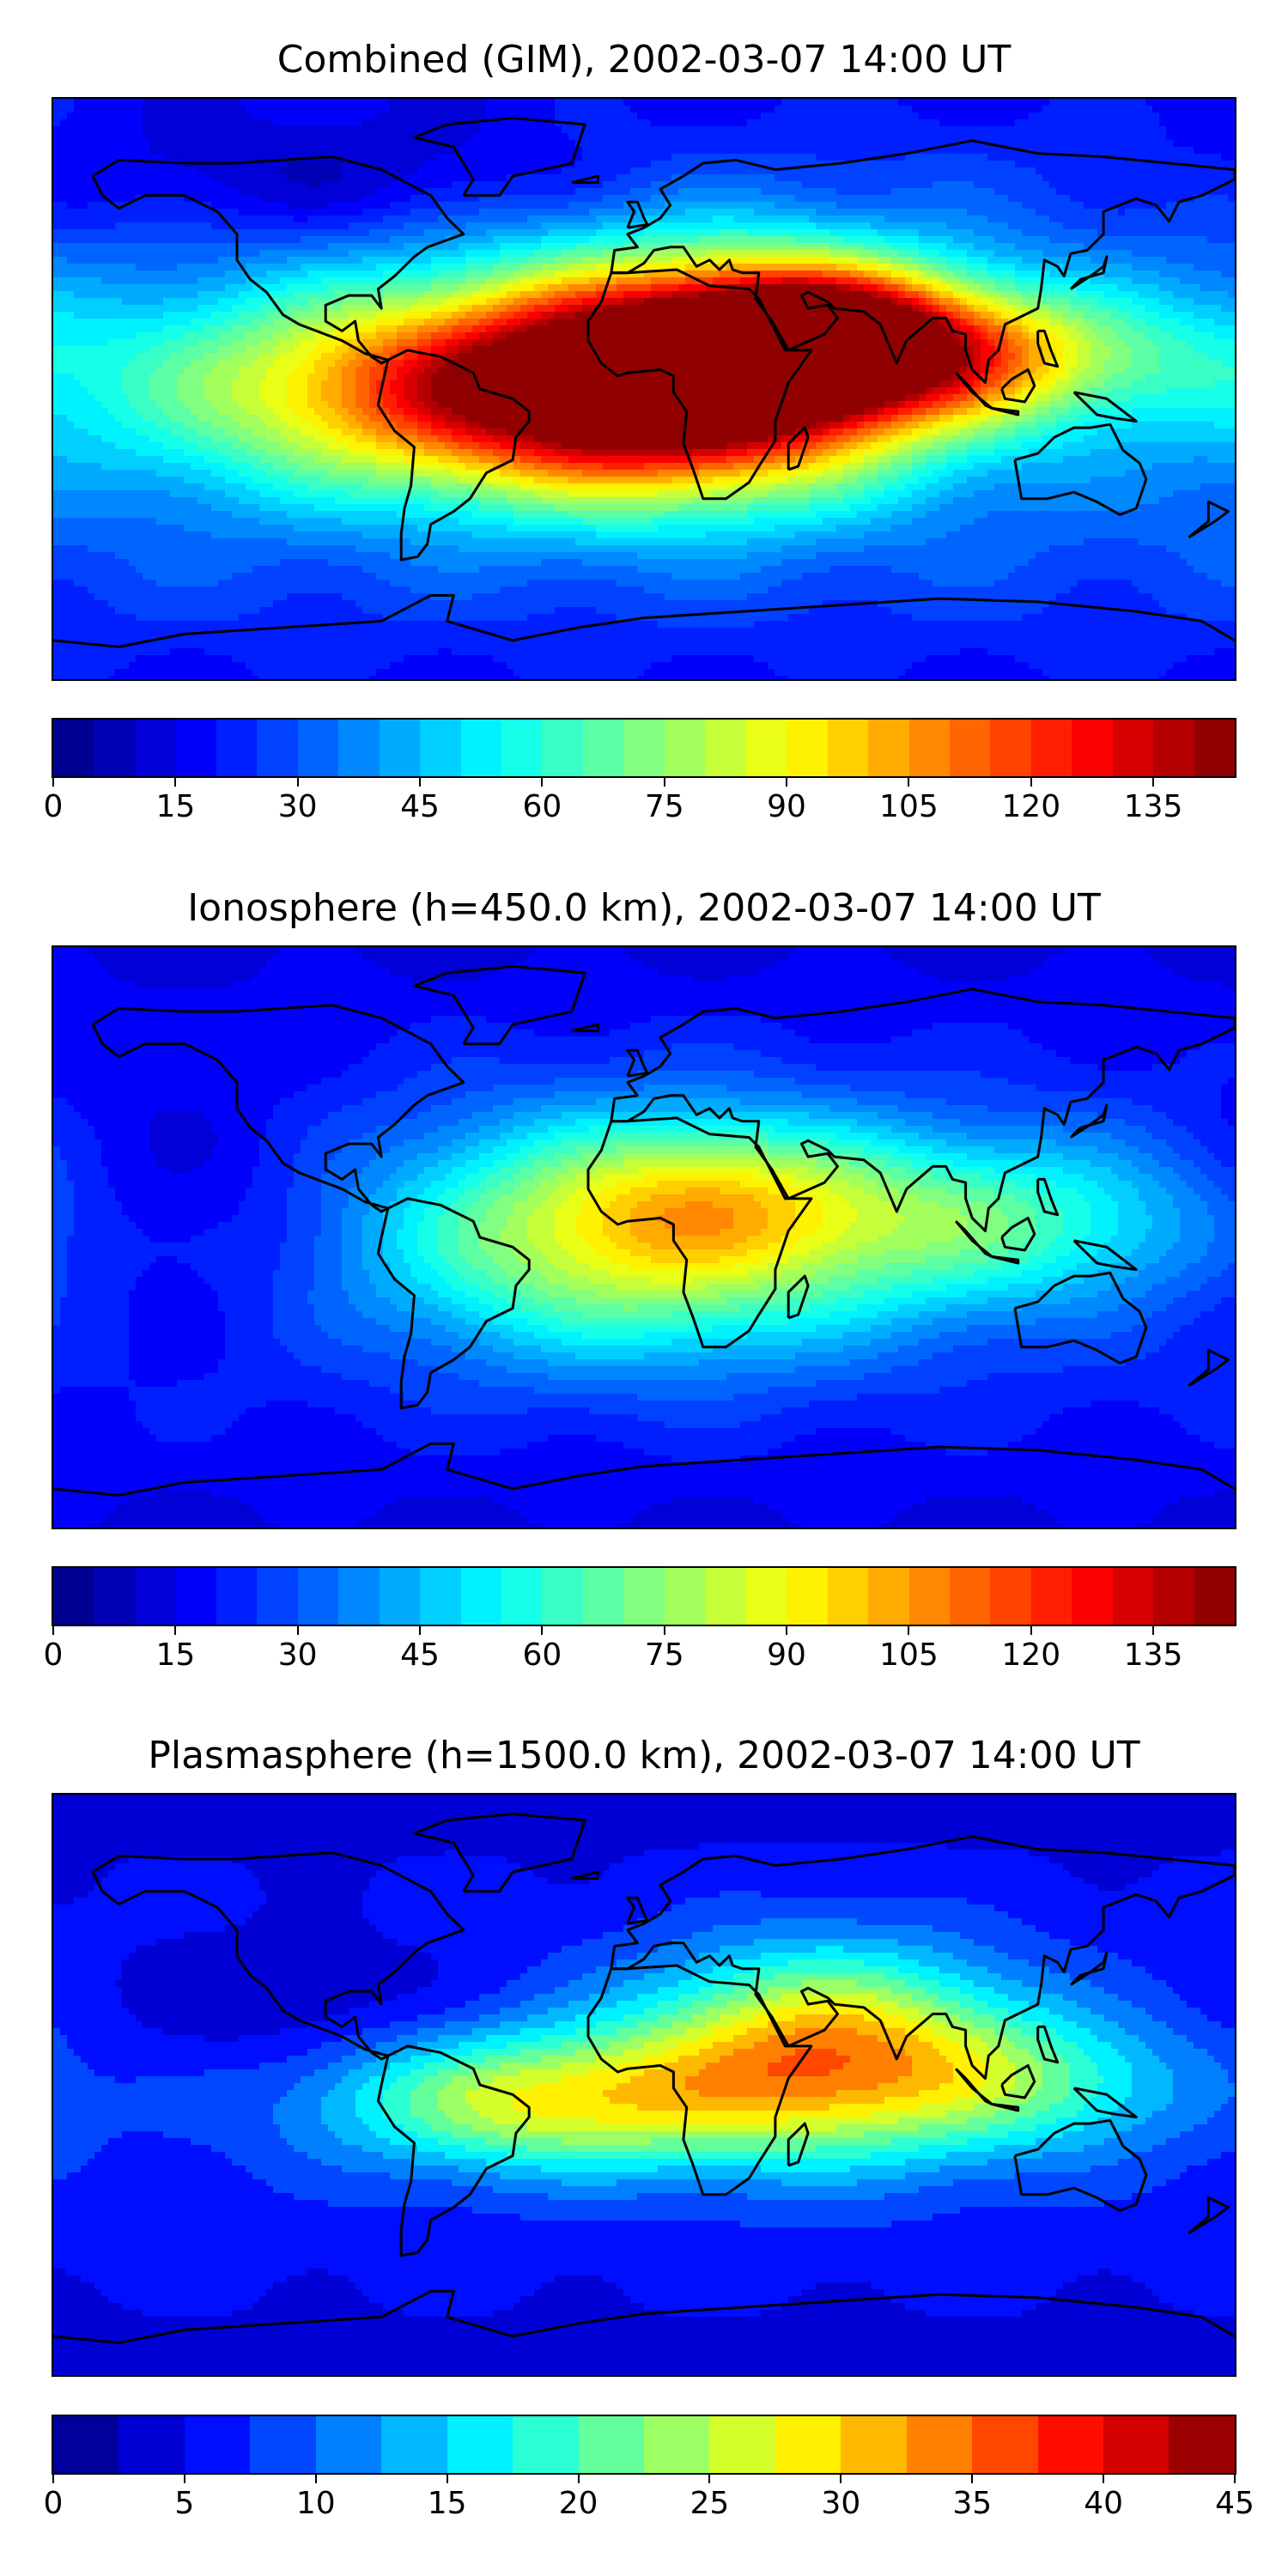  I want to click on colorbar-ticks-ionosphere: 0 15 30 45 60 75 90 105 120 135, so click(640, 1652).